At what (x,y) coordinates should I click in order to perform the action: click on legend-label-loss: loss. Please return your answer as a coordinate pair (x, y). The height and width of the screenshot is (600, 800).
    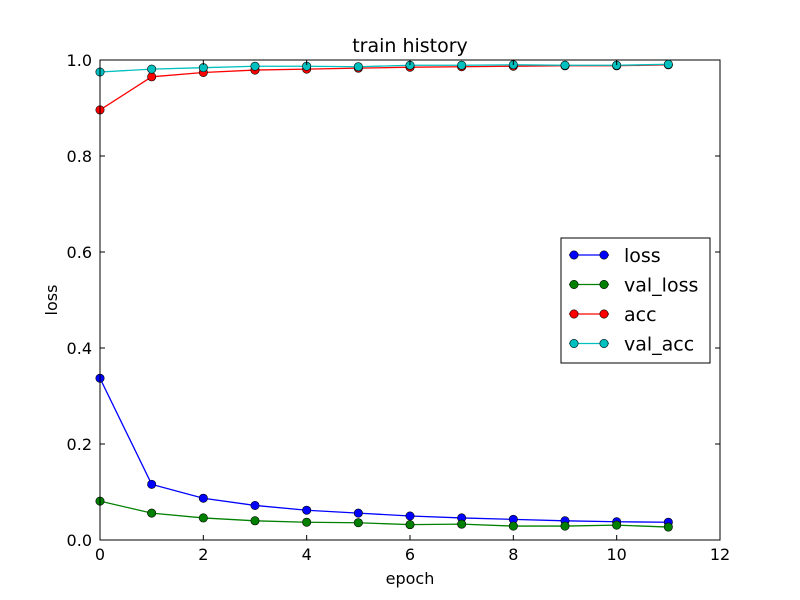
    Looking at the image, I should click on (642, 256).